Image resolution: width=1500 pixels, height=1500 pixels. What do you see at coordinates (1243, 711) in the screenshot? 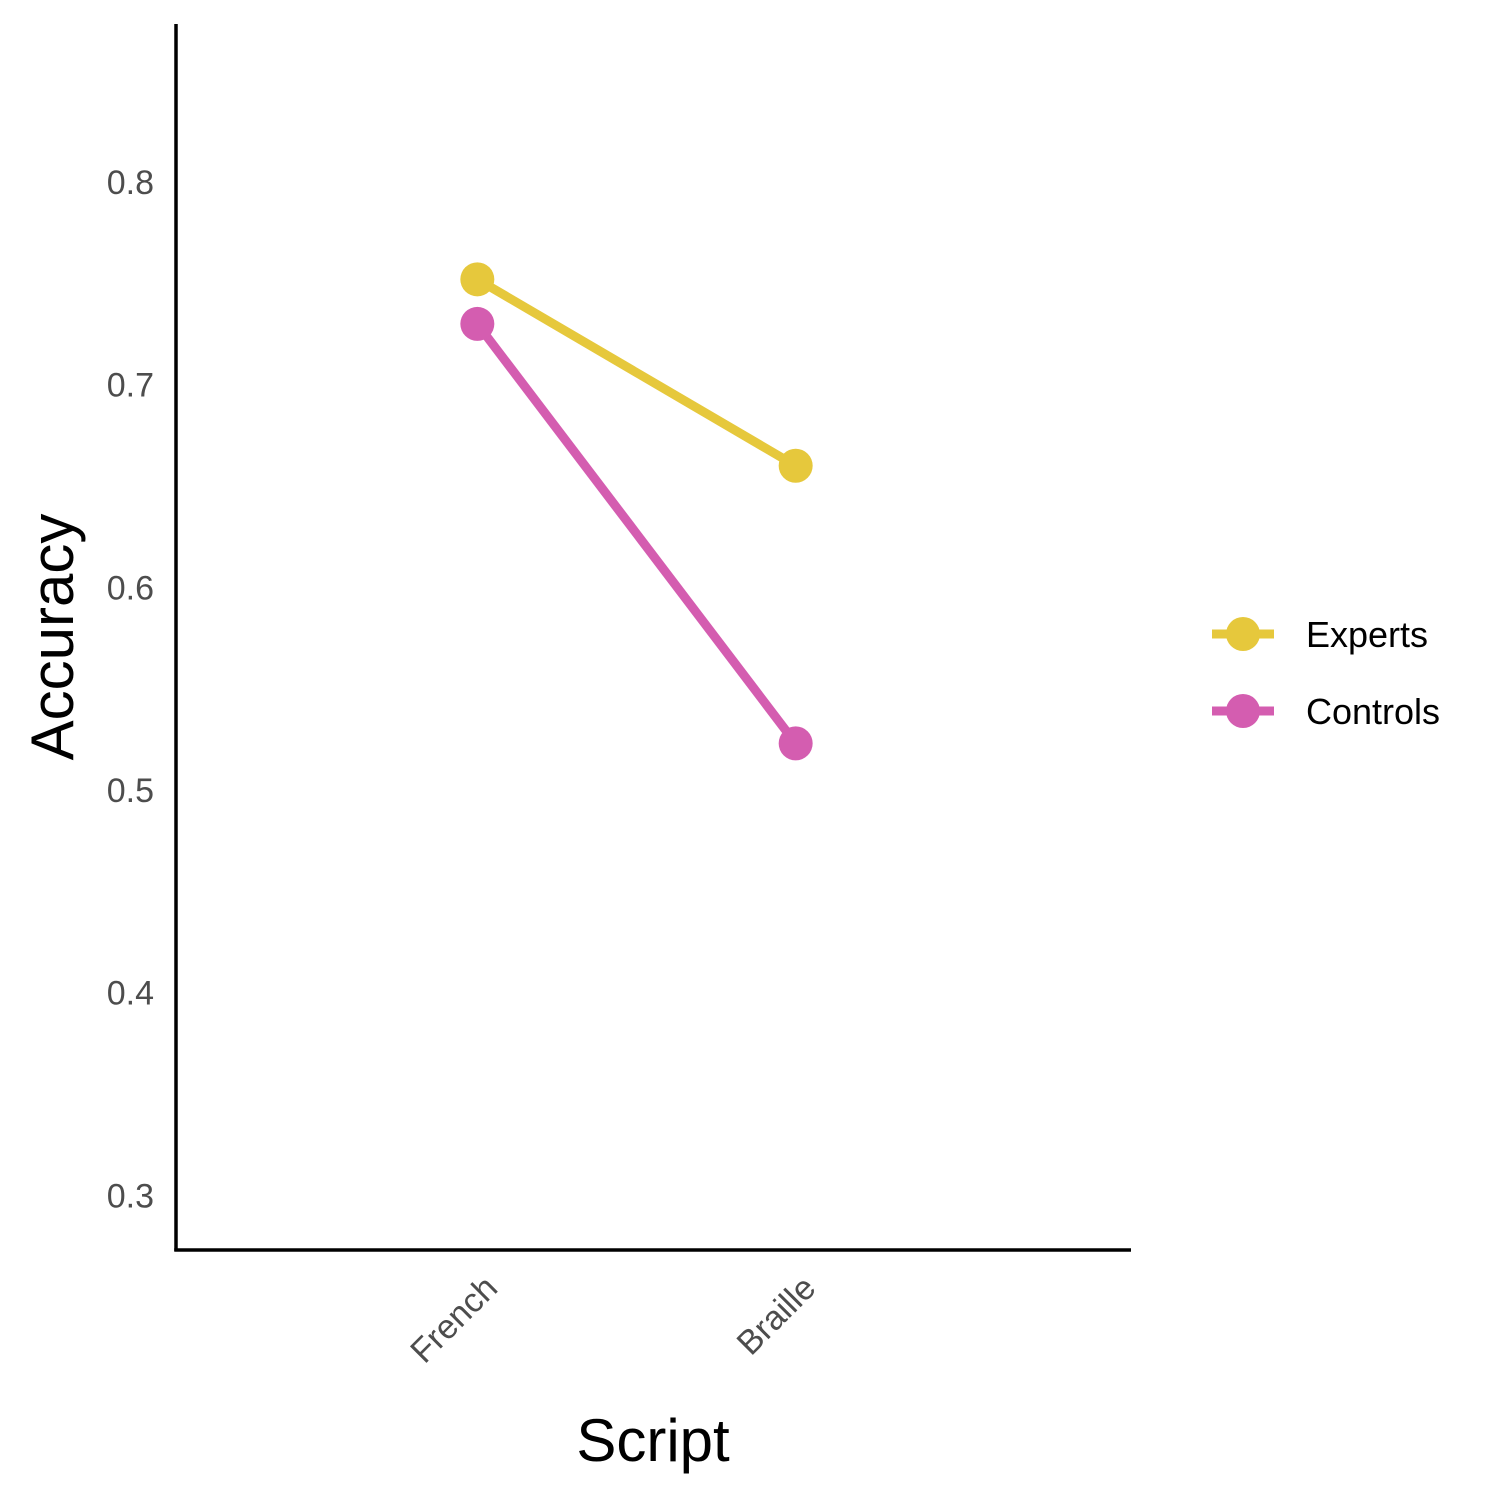
I see `legend-marker-controls` at bounding box center [1243, 711].